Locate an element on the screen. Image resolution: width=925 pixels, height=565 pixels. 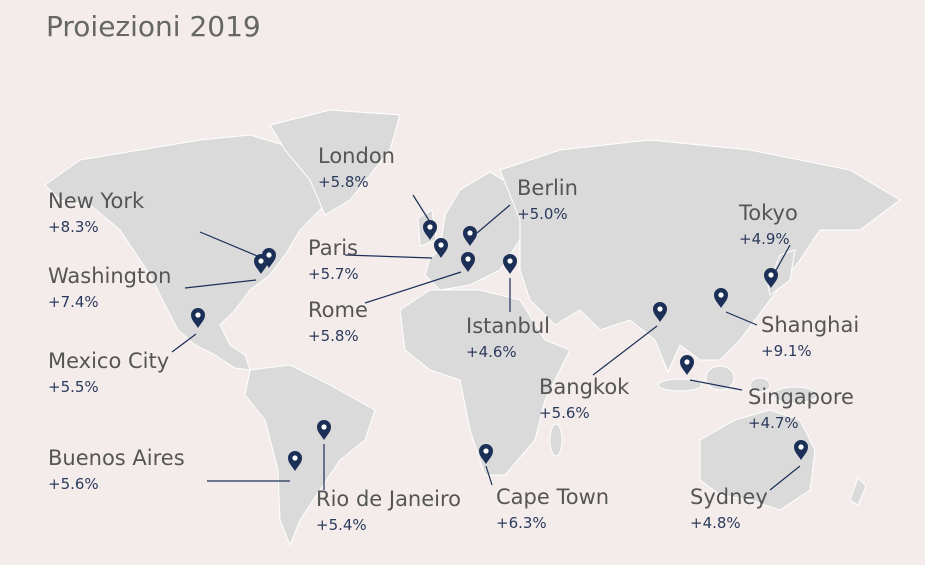
city-growth: +4.8% is located at coordinates (715, 523).